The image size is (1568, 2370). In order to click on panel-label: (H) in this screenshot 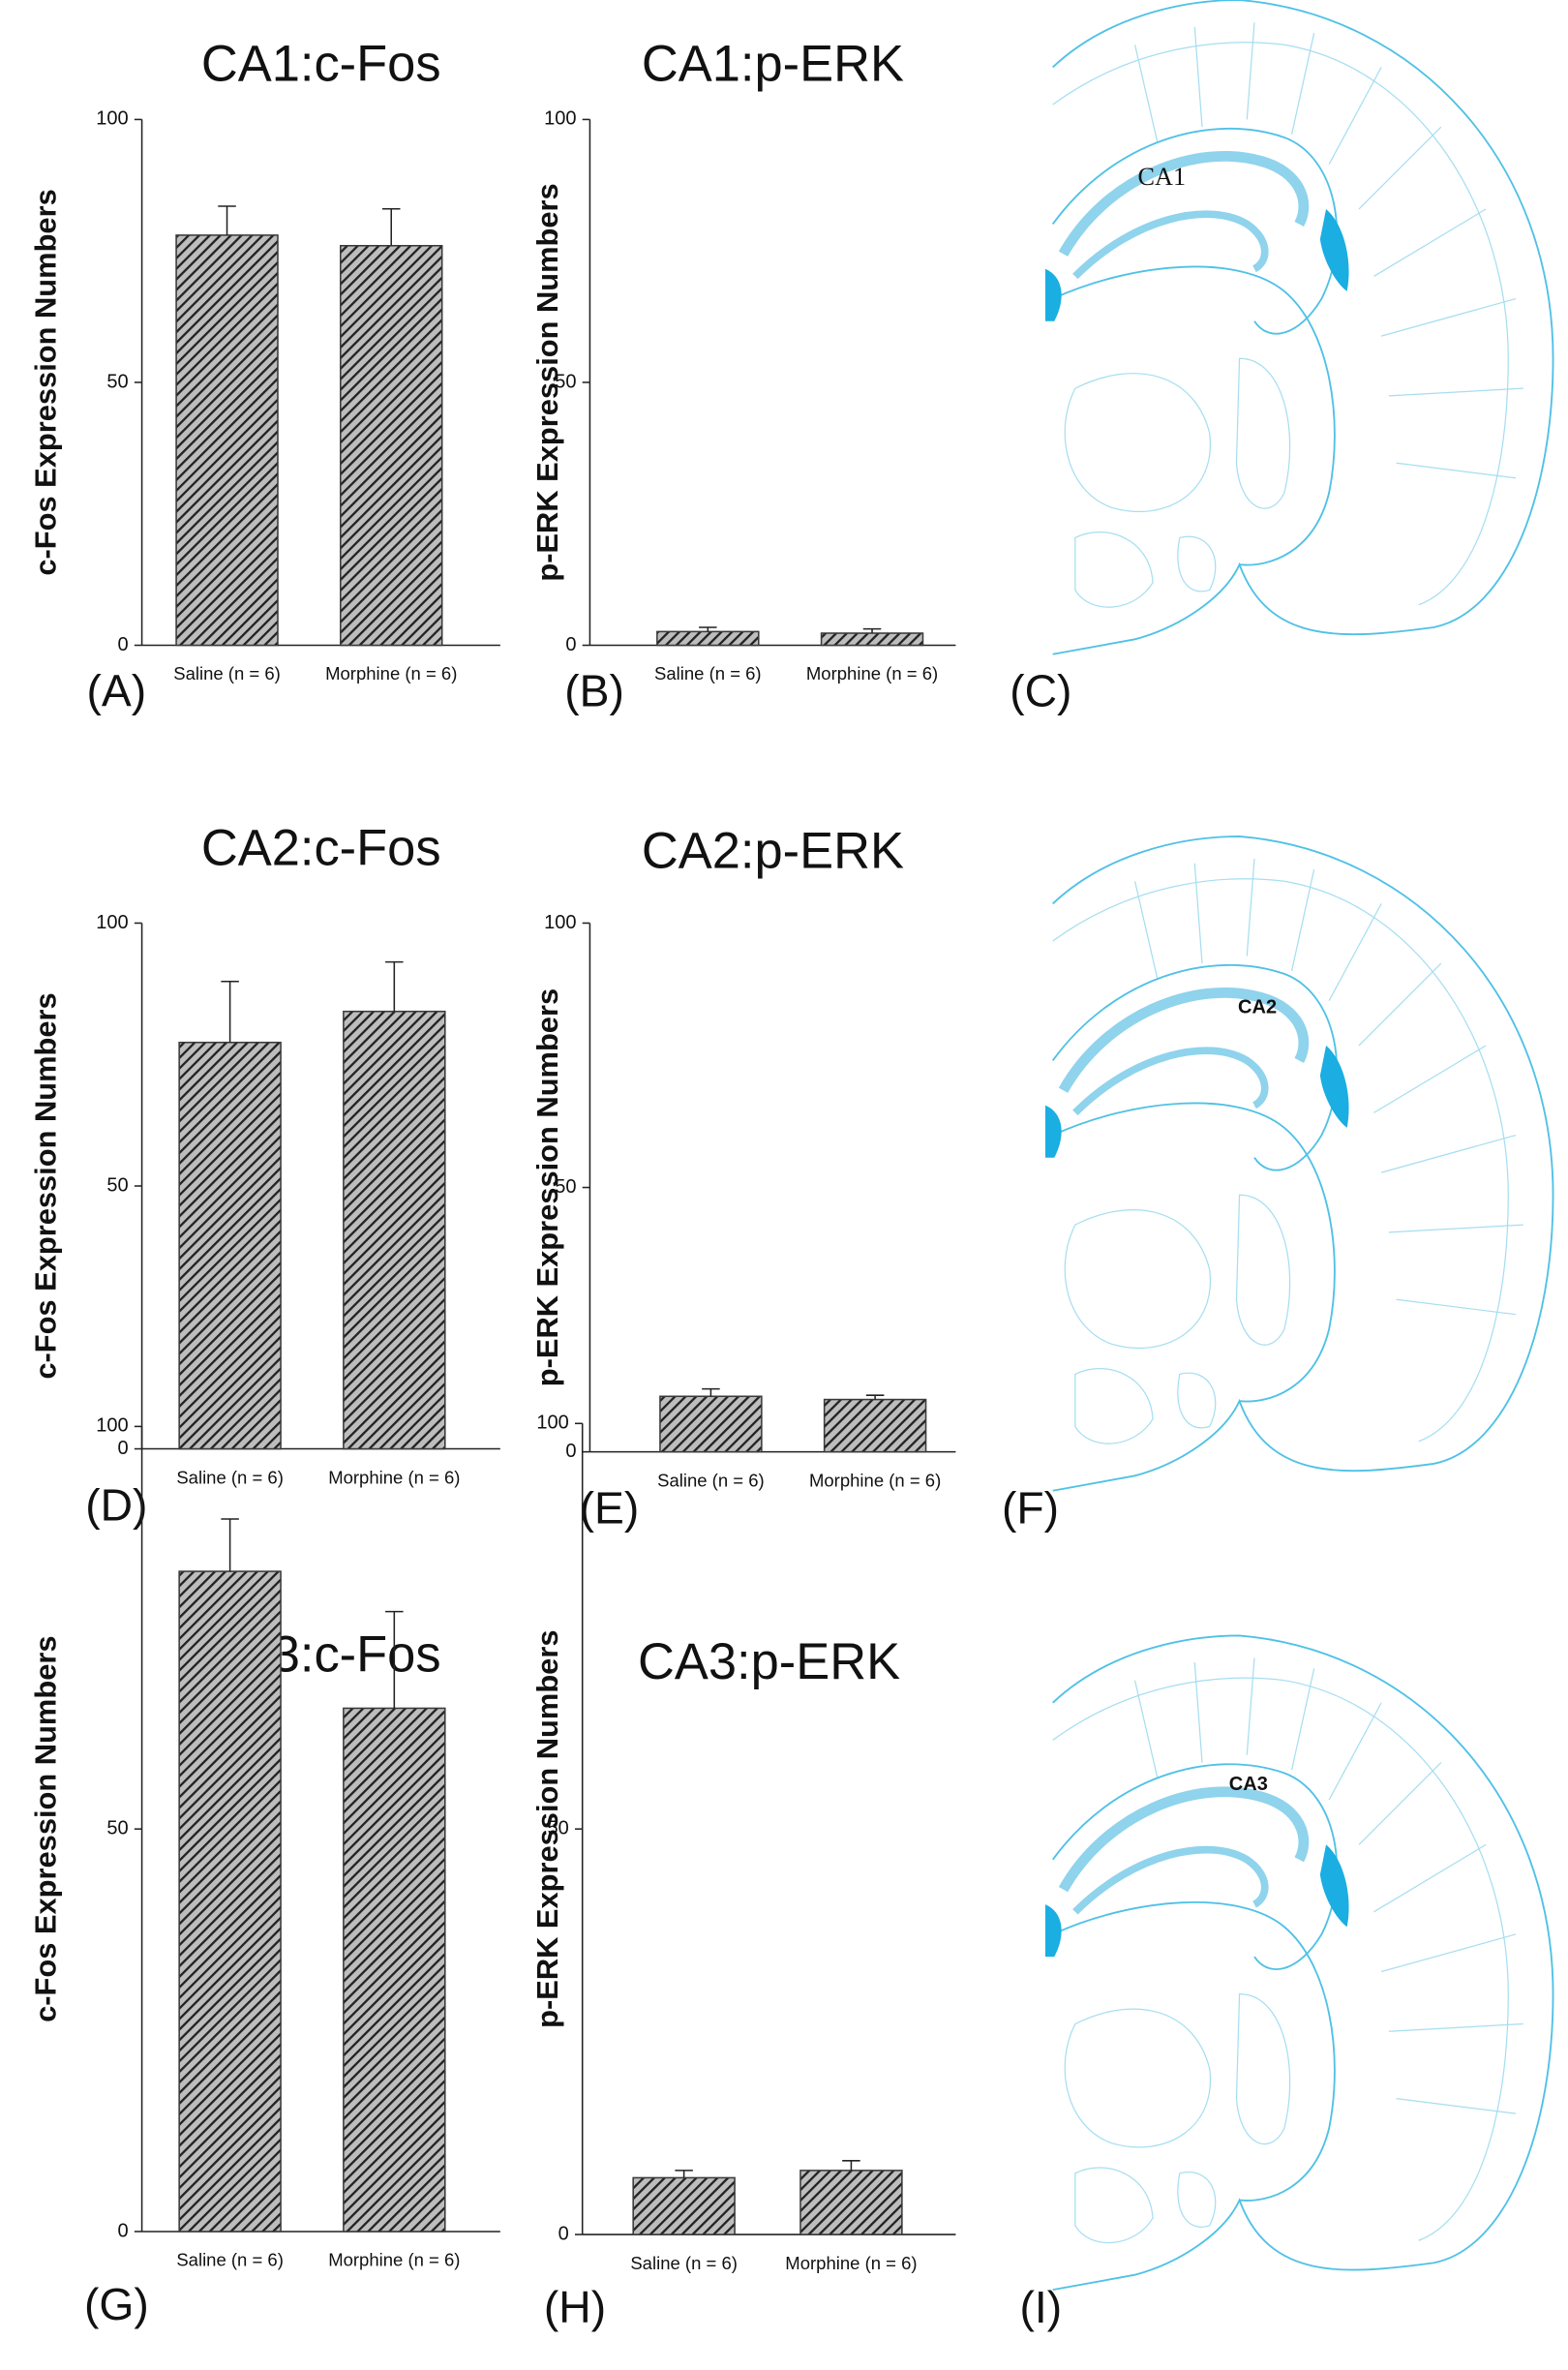, I will do `click(575, 2307)`.